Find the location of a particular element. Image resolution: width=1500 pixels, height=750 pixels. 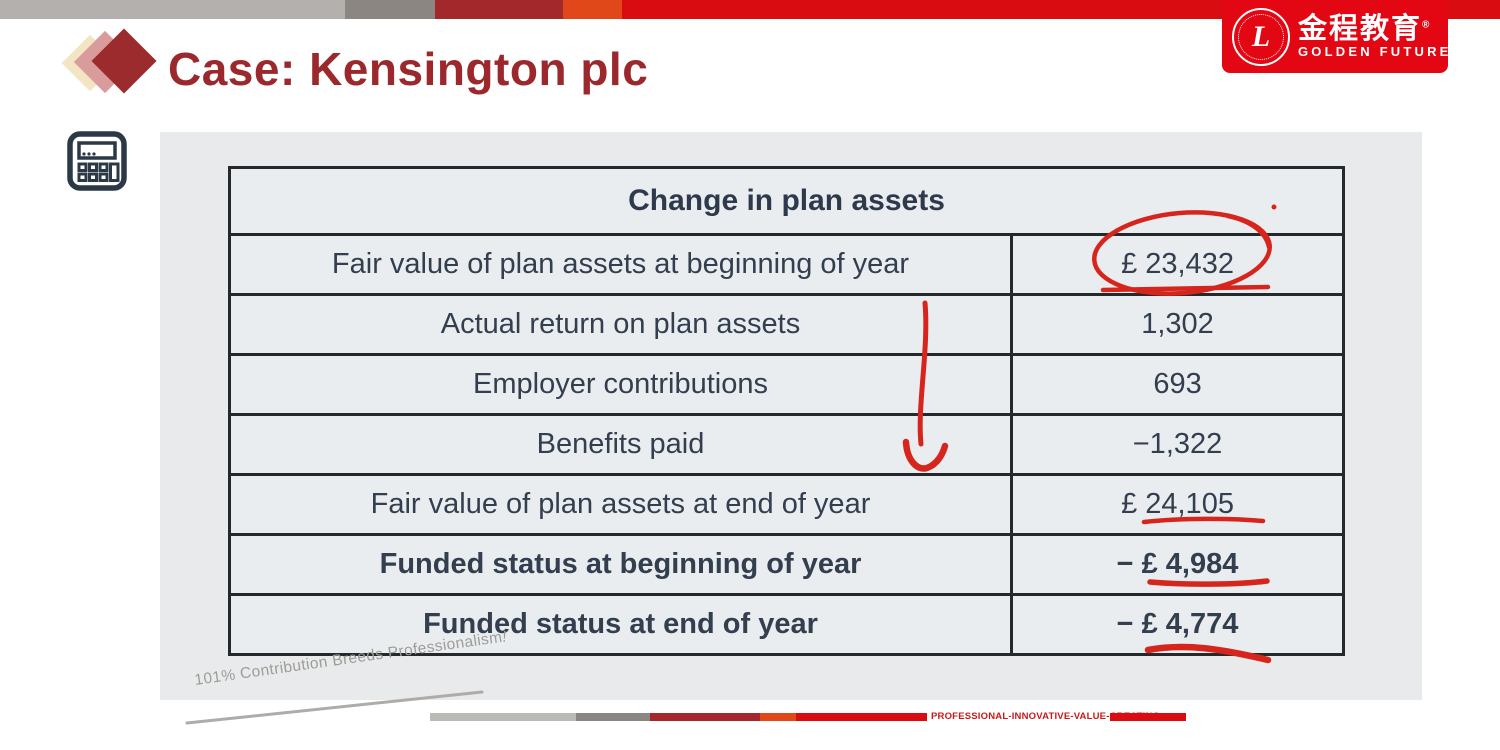

table-row: Funded status at end of year − £ 4,774 is located at coordinates (787, 624).